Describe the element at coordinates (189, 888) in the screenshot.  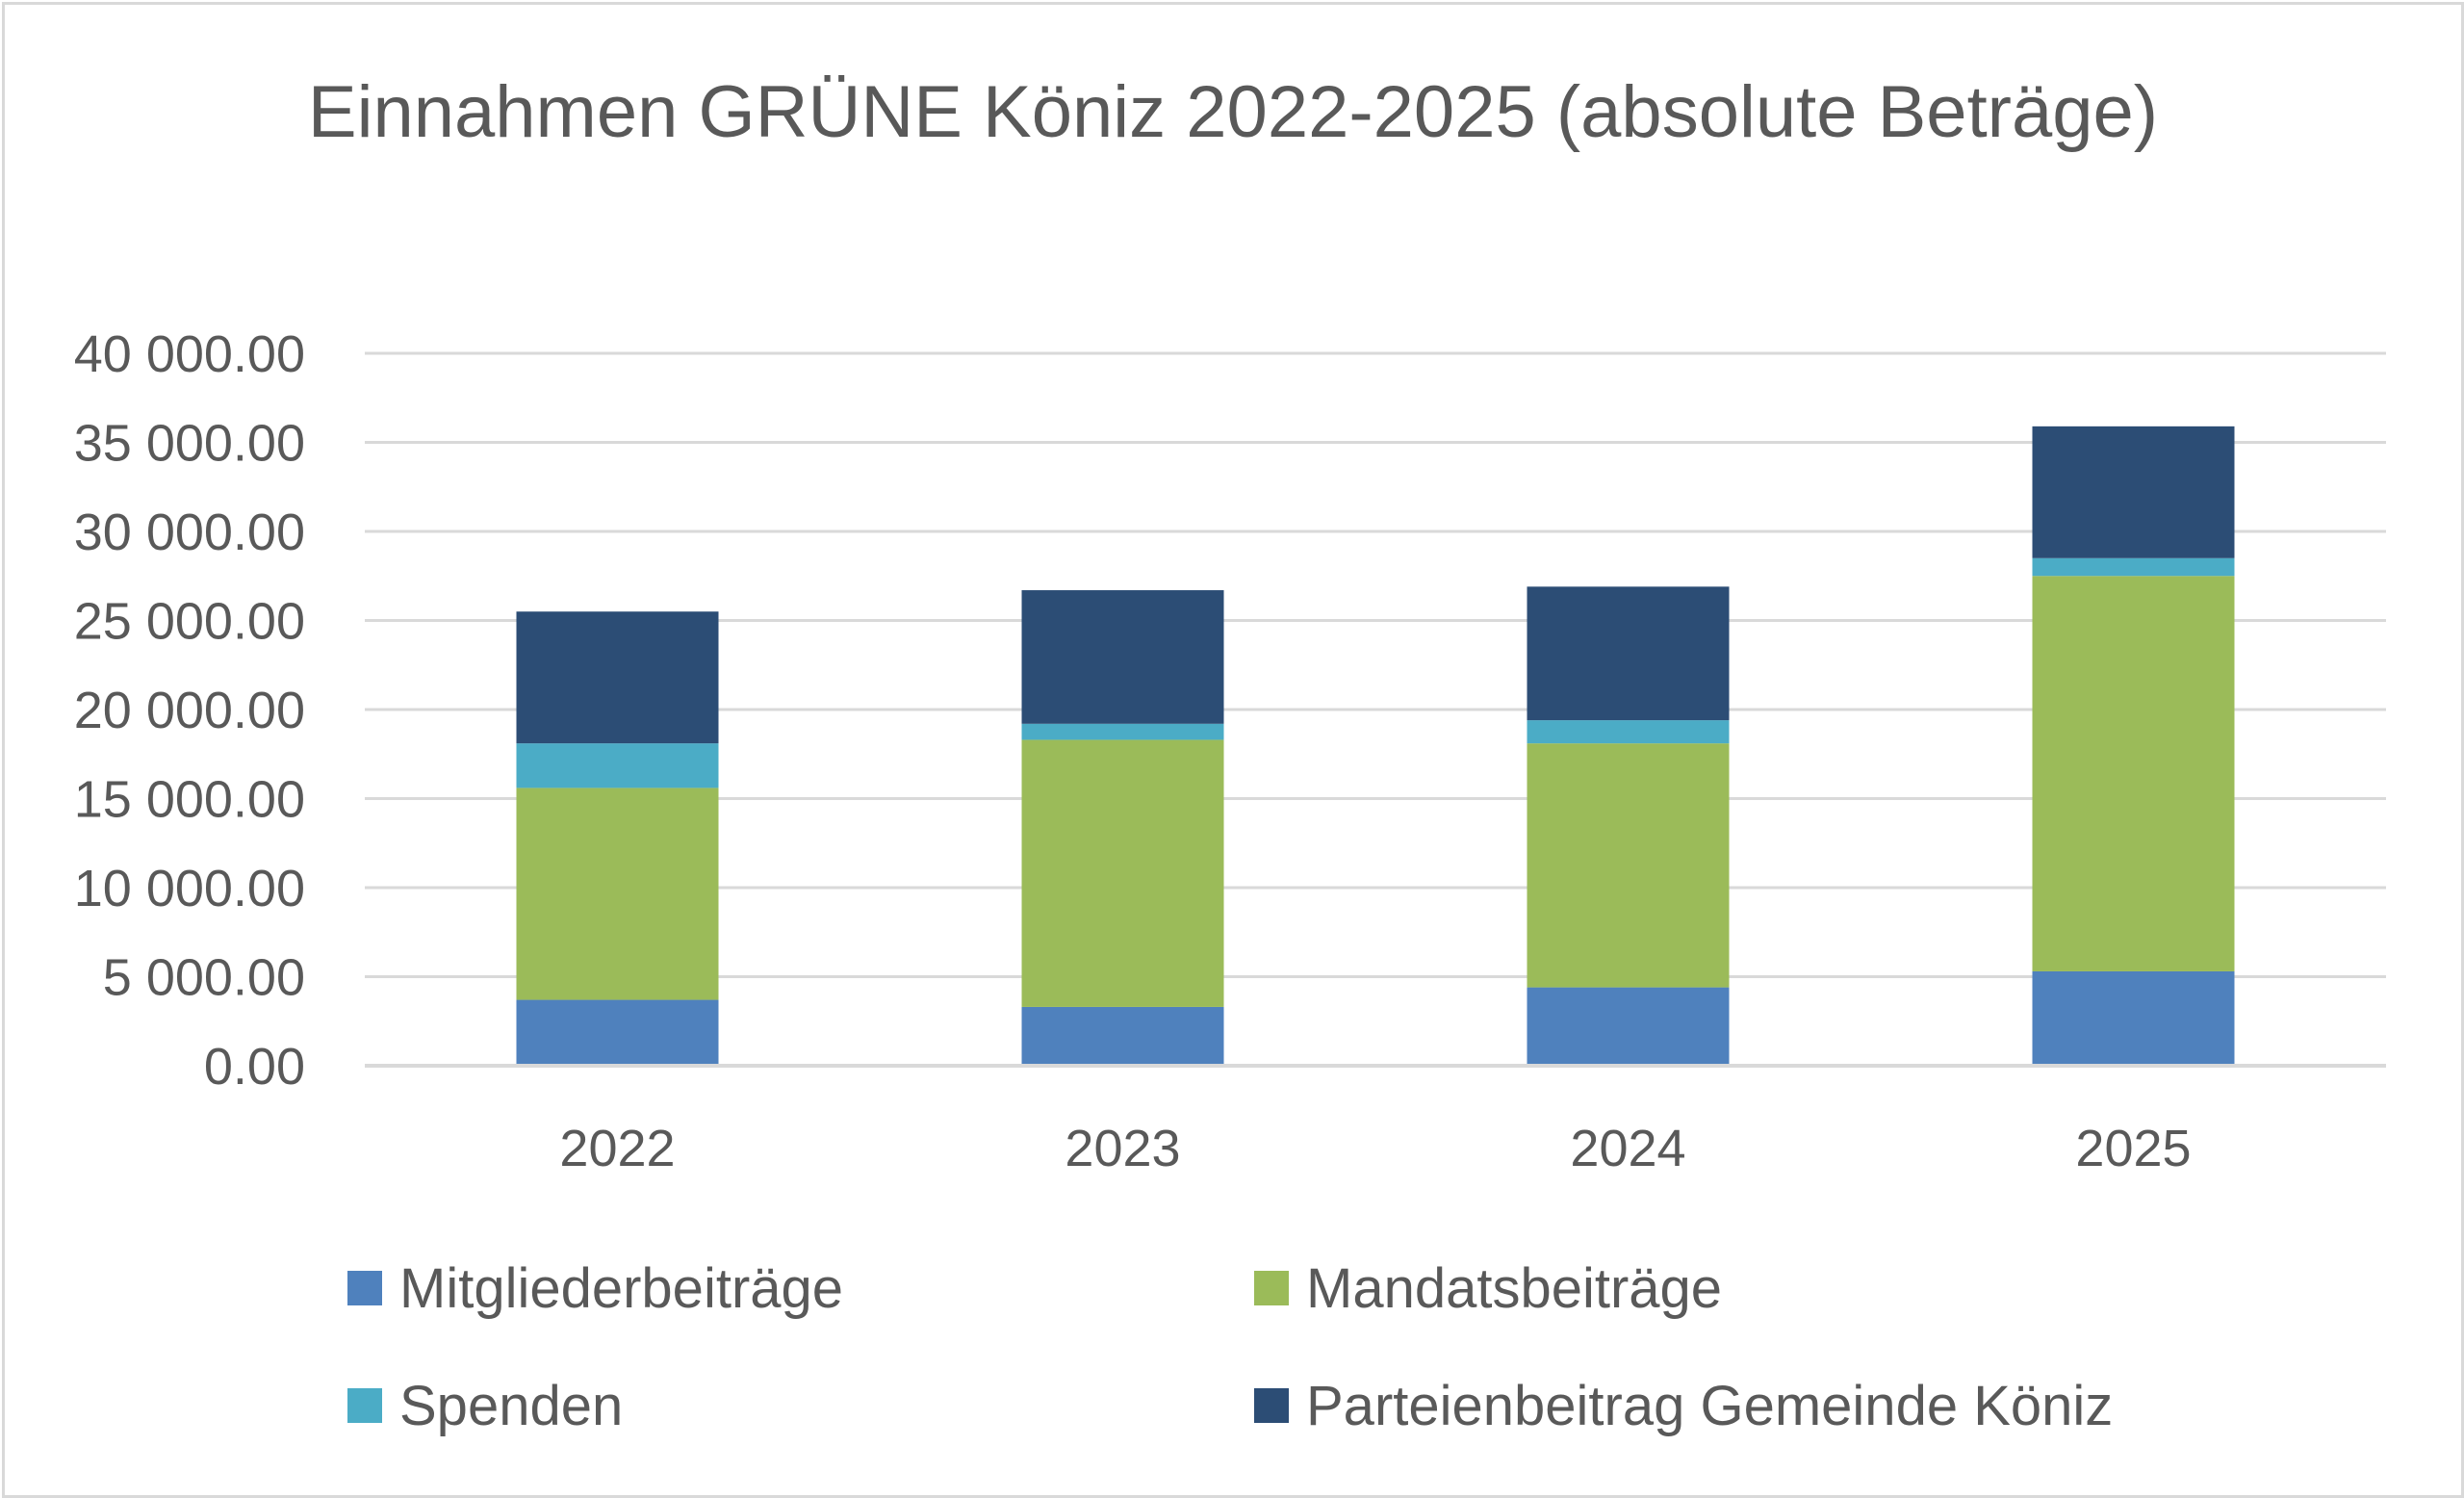
I see `y-tick-label: 10 000.00` at that location.